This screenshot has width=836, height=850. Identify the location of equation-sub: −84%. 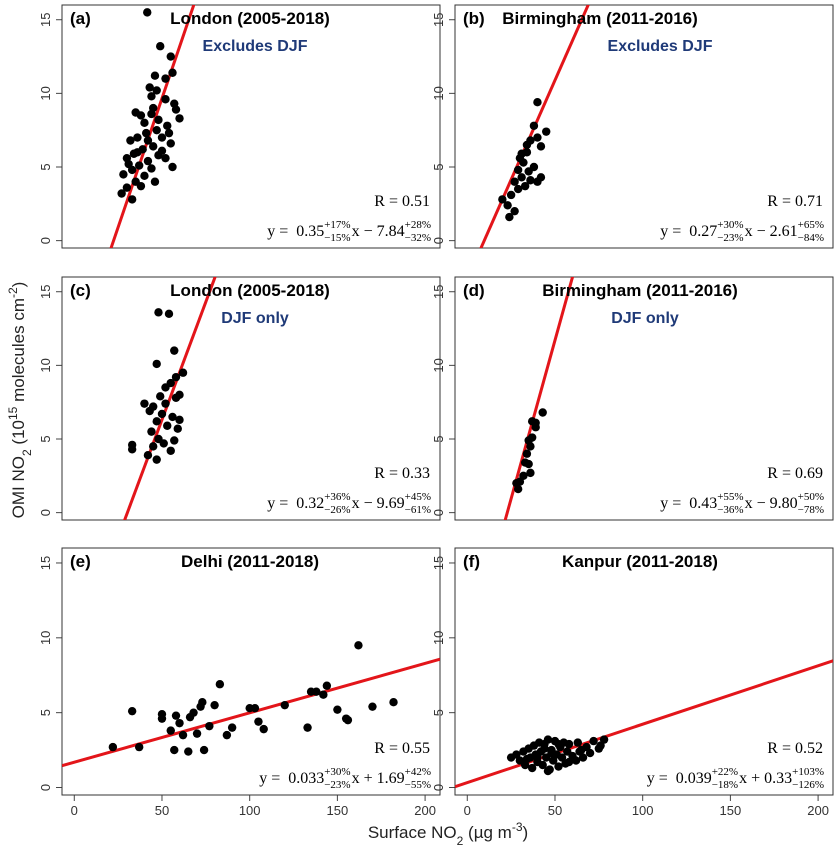
(811, 238).